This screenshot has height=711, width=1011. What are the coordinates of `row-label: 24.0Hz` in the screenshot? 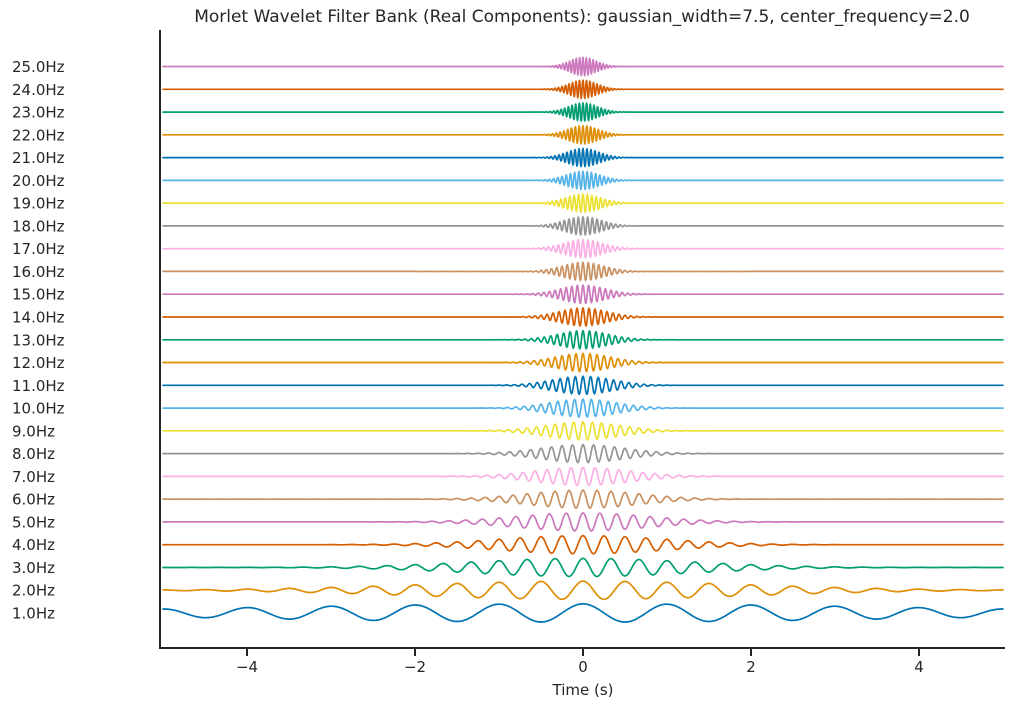 It's located at (38, 90).